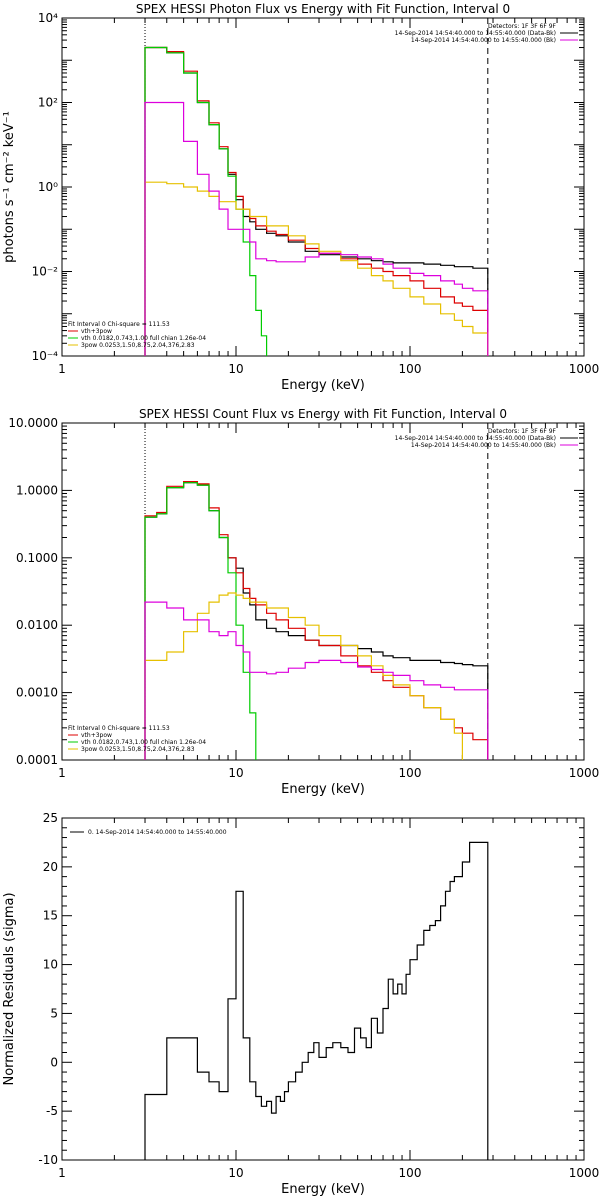  I want to click on y-tick-label: 5, so click(54, 1013).